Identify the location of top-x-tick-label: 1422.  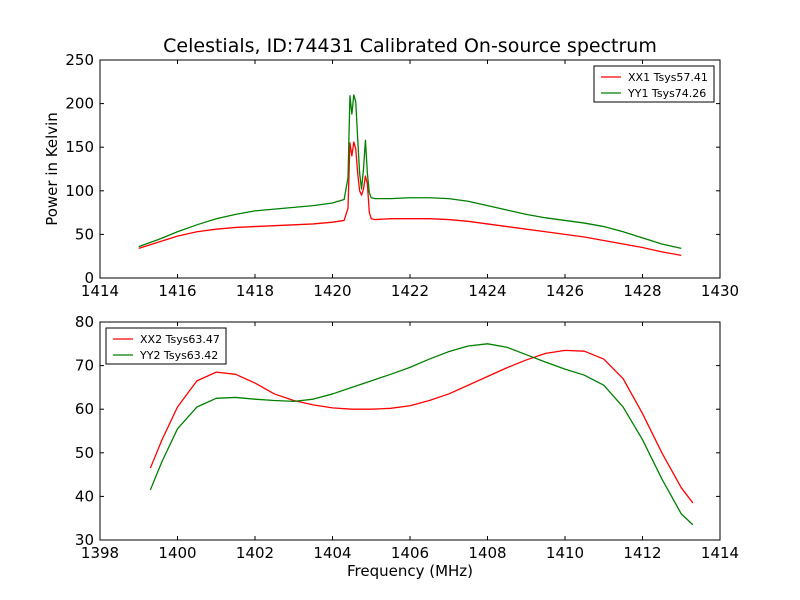
(410, 291).